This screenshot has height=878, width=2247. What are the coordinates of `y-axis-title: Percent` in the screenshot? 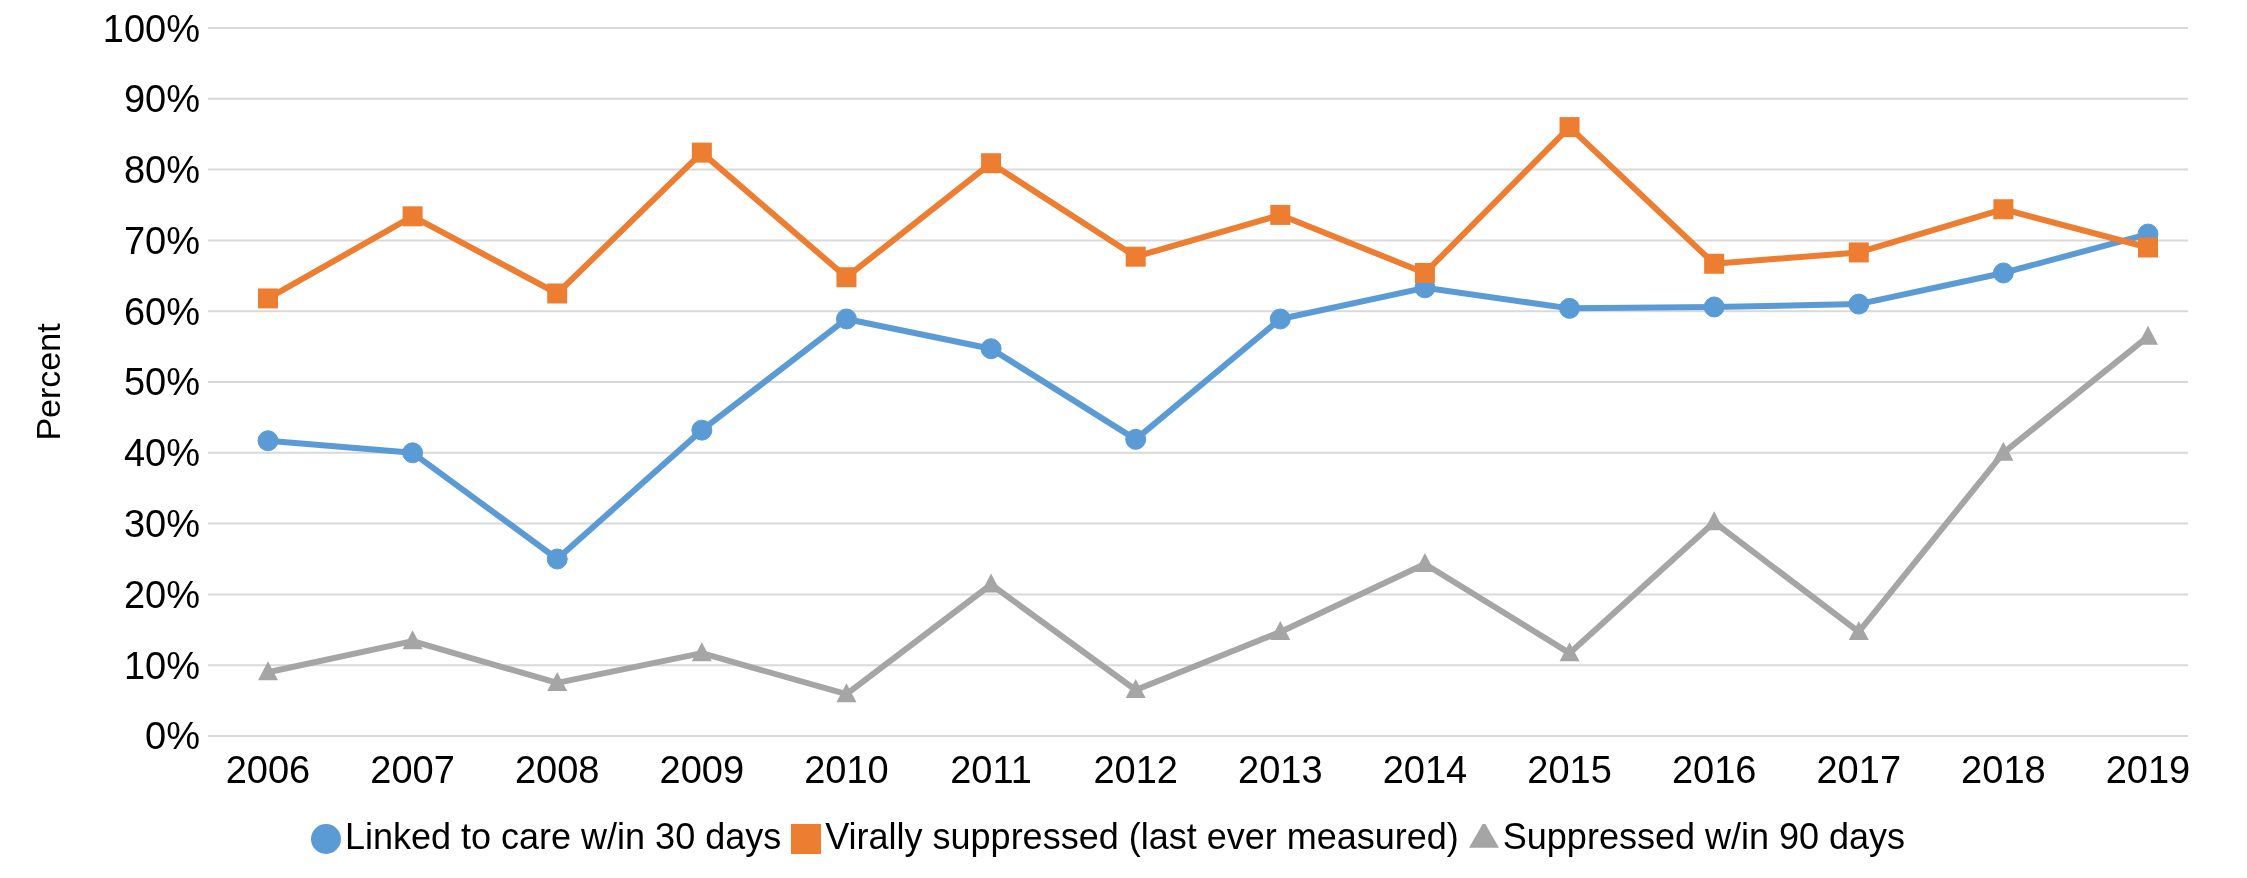 It's located at (48, 381).